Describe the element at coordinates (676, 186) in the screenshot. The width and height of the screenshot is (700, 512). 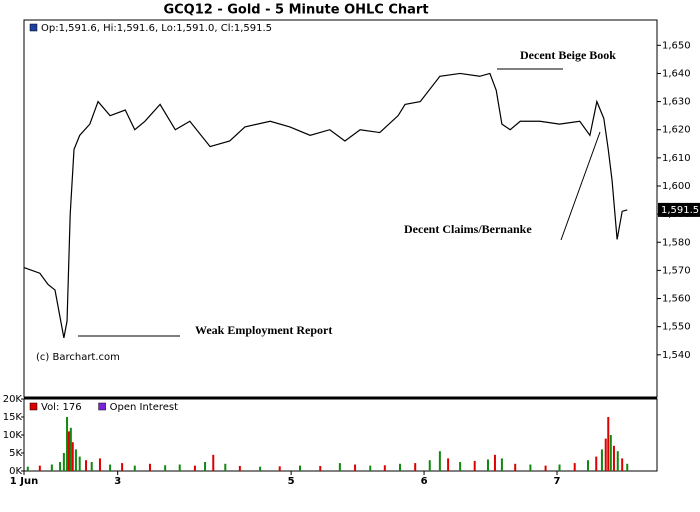
I see `y-tick-label: 1,600` at that location.